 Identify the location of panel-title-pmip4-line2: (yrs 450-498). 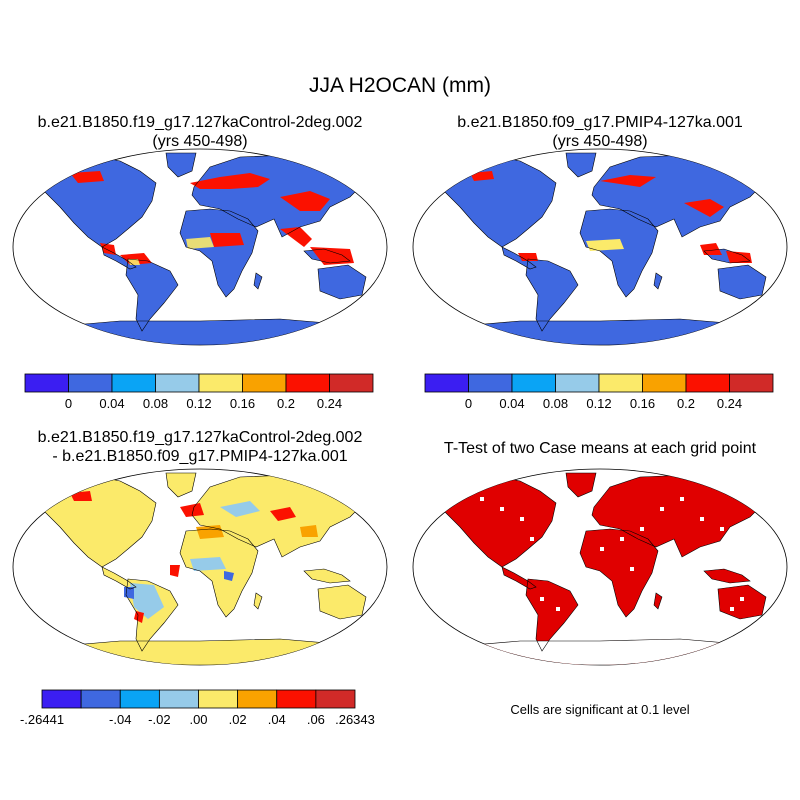
(600, 141).